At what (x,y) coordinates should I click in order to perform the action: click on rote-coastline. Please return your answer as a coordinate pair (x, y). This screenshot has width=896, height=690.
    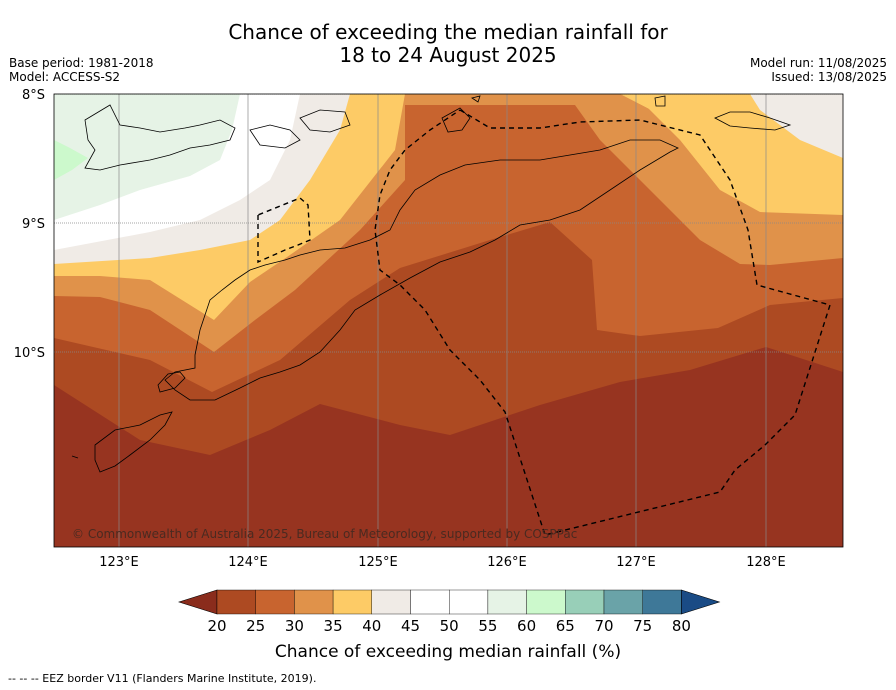
    Looking at the image, I should click on (171, 382).